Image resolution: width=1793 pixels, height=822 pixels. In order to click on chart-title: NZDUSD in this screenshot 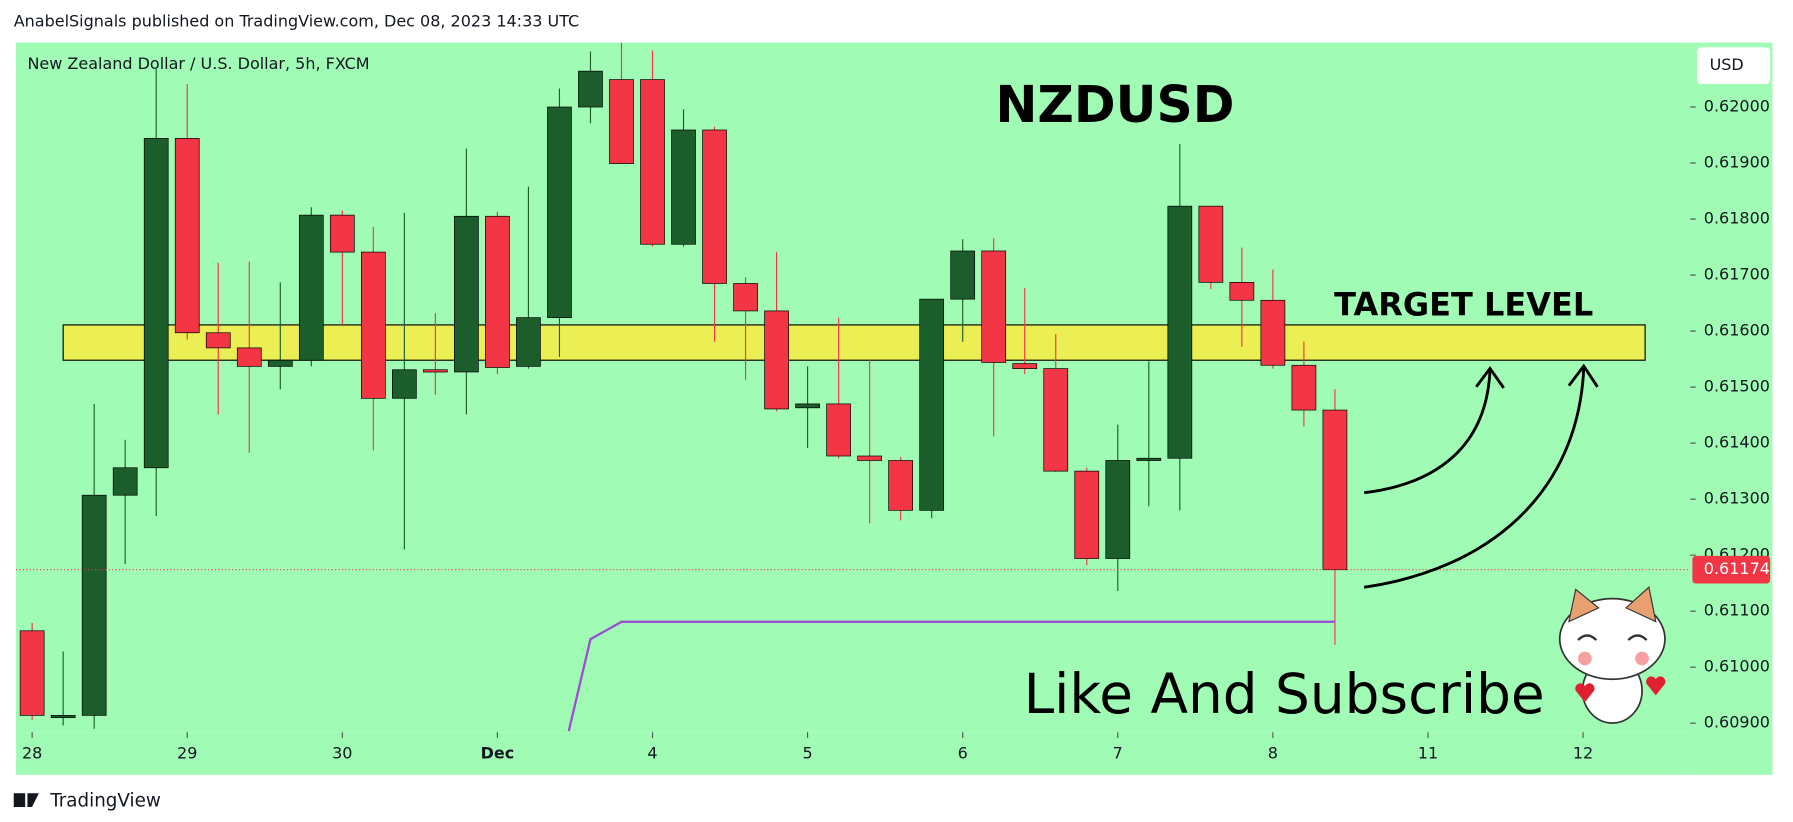, I will do `click(1114, 104)`.